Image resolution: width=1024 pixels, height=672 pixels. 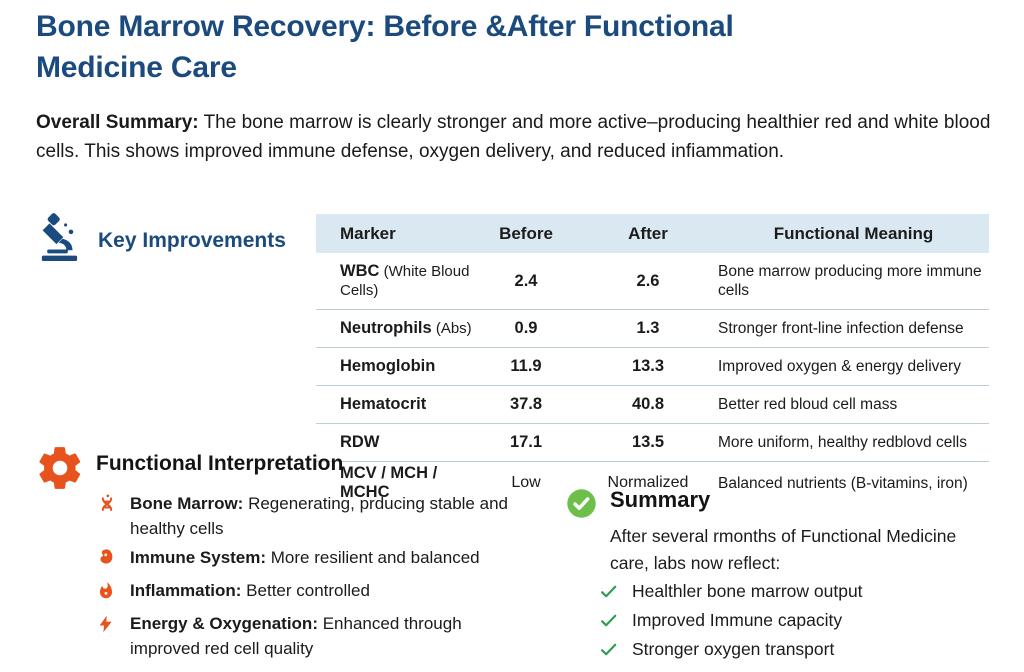 I want to click on marker-note: (White Bloud Cells), so click(x=405, y=281).